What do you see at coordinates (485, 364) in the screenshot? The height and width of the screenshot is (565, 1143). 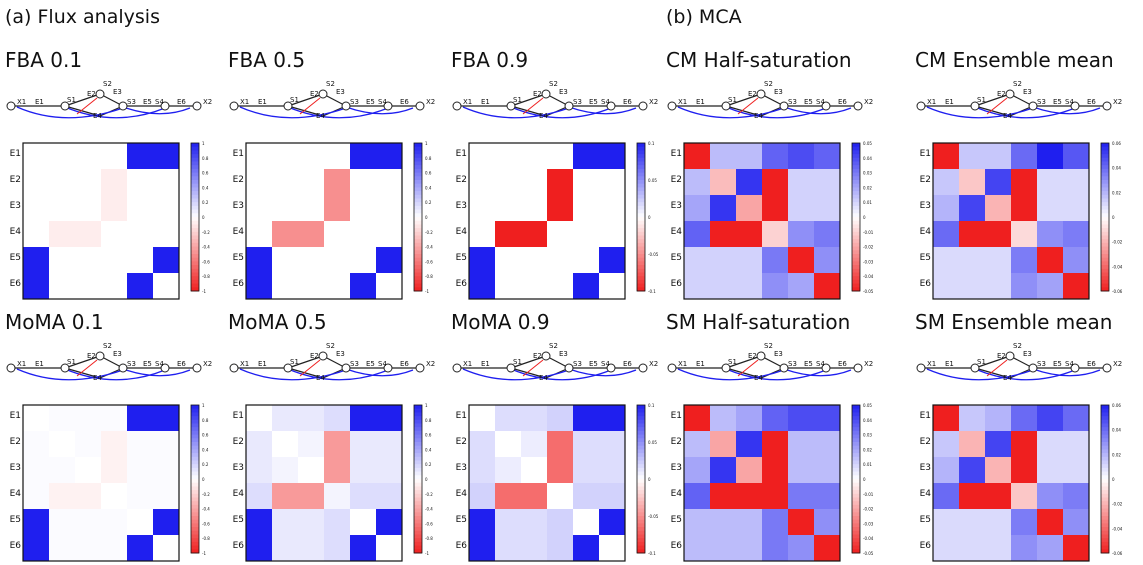 I see `network-node-label: E1` at bounding box center [485, 364].